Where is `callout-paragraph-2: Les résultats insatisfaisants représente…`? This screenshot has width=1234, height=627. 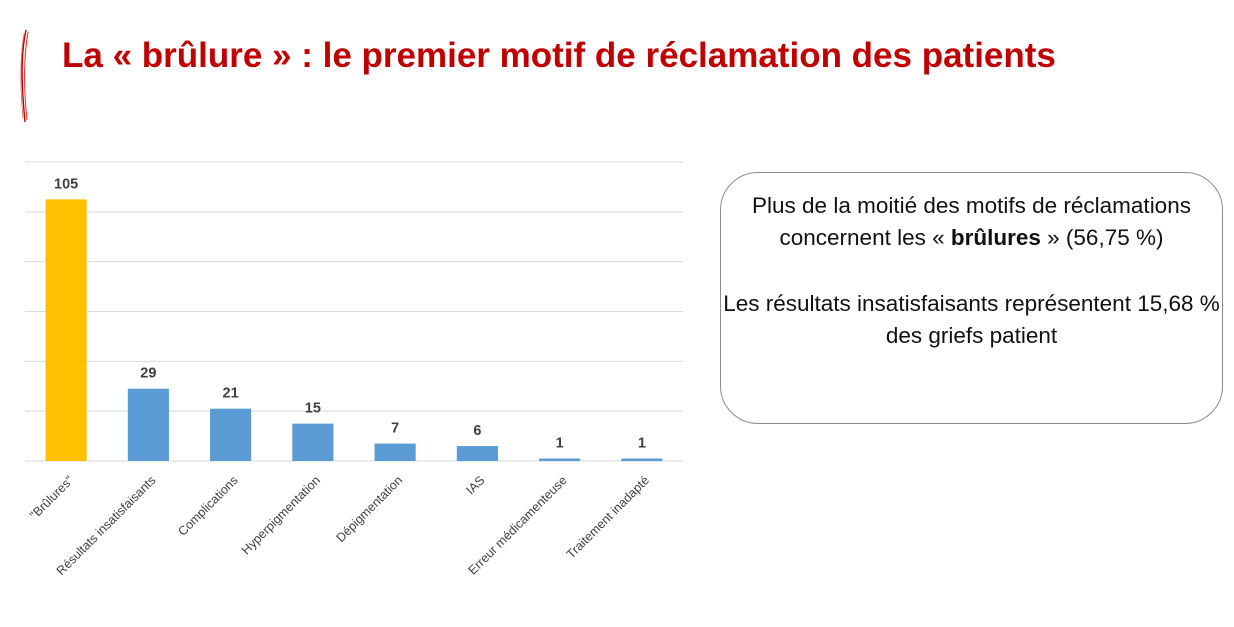
callout-paragraph-2: Les résultats insatisfaisants représente… is located at coordinates (971, 319).